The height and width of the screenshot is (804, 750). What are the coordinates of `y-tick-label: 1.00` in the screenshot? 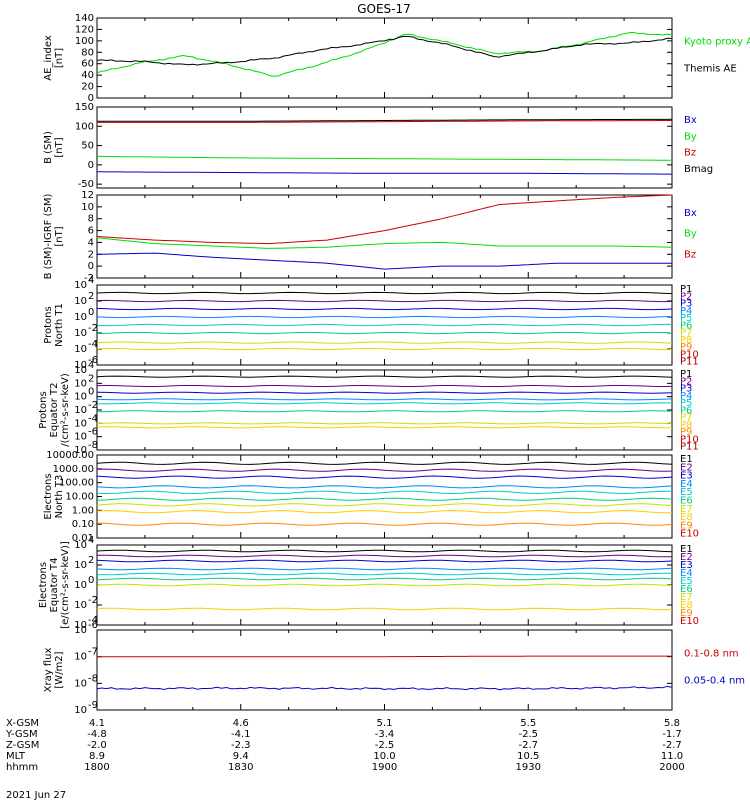 It's located at (83, 510).